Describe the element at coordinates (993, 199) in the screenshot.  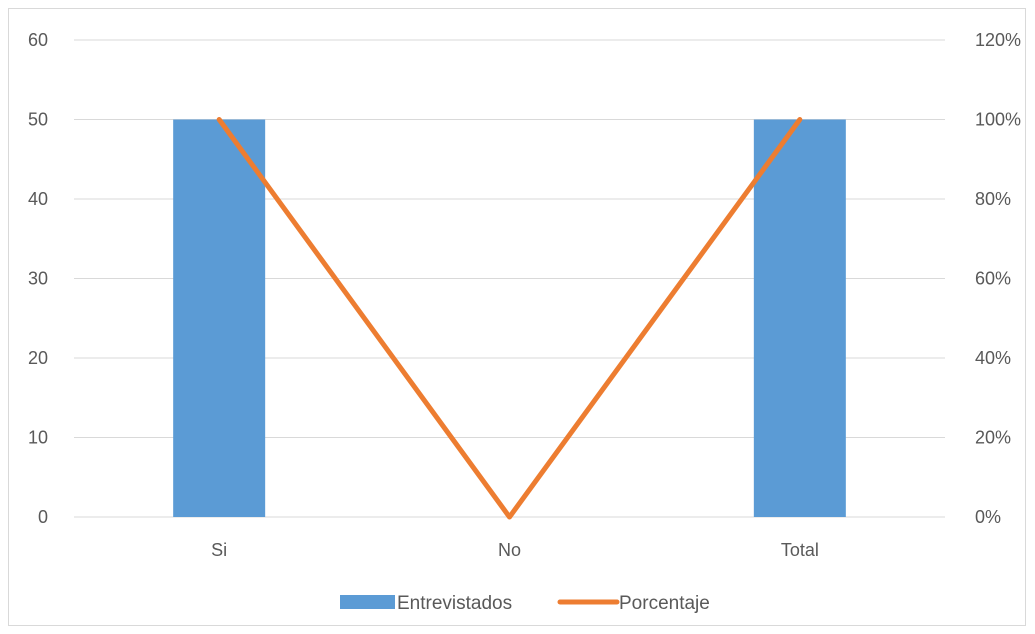
I see `right-axis-tick-label: 80%` at that location.